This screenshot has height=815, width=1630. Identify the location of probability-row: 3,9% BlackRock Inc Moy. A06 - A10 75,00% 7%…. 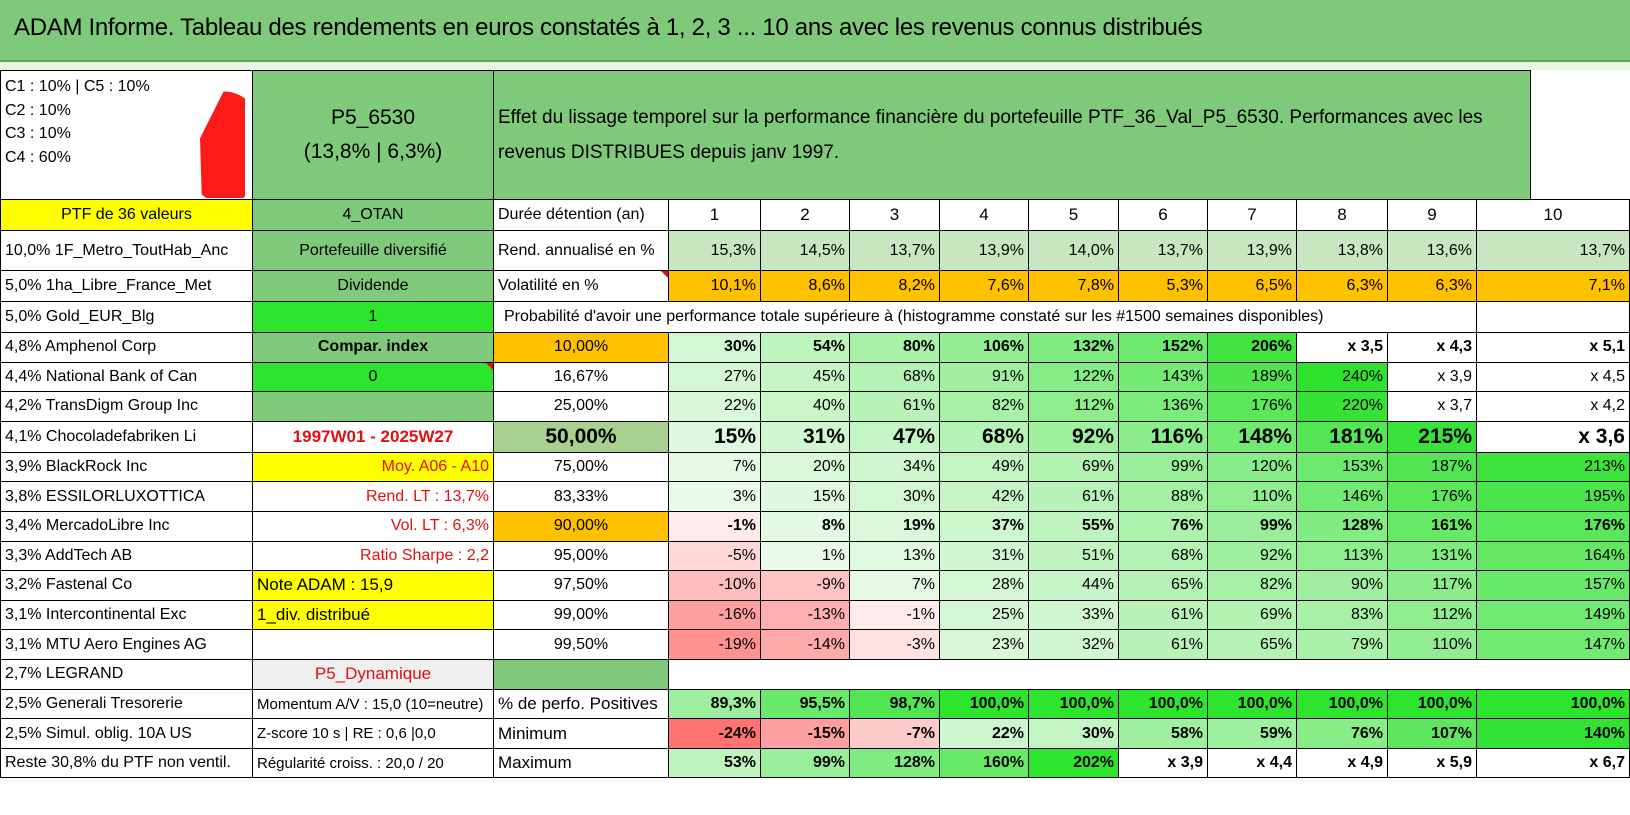
(815, 467).